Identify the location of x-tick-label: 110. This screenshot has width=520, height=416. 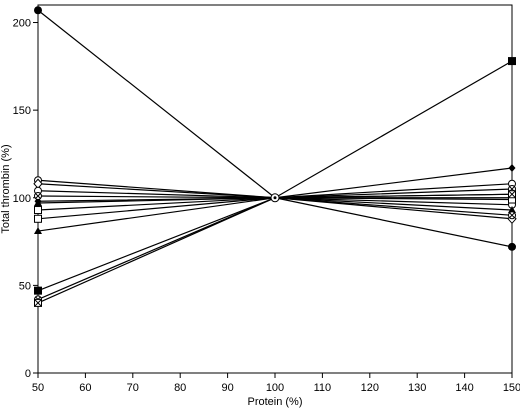
(323, 388).